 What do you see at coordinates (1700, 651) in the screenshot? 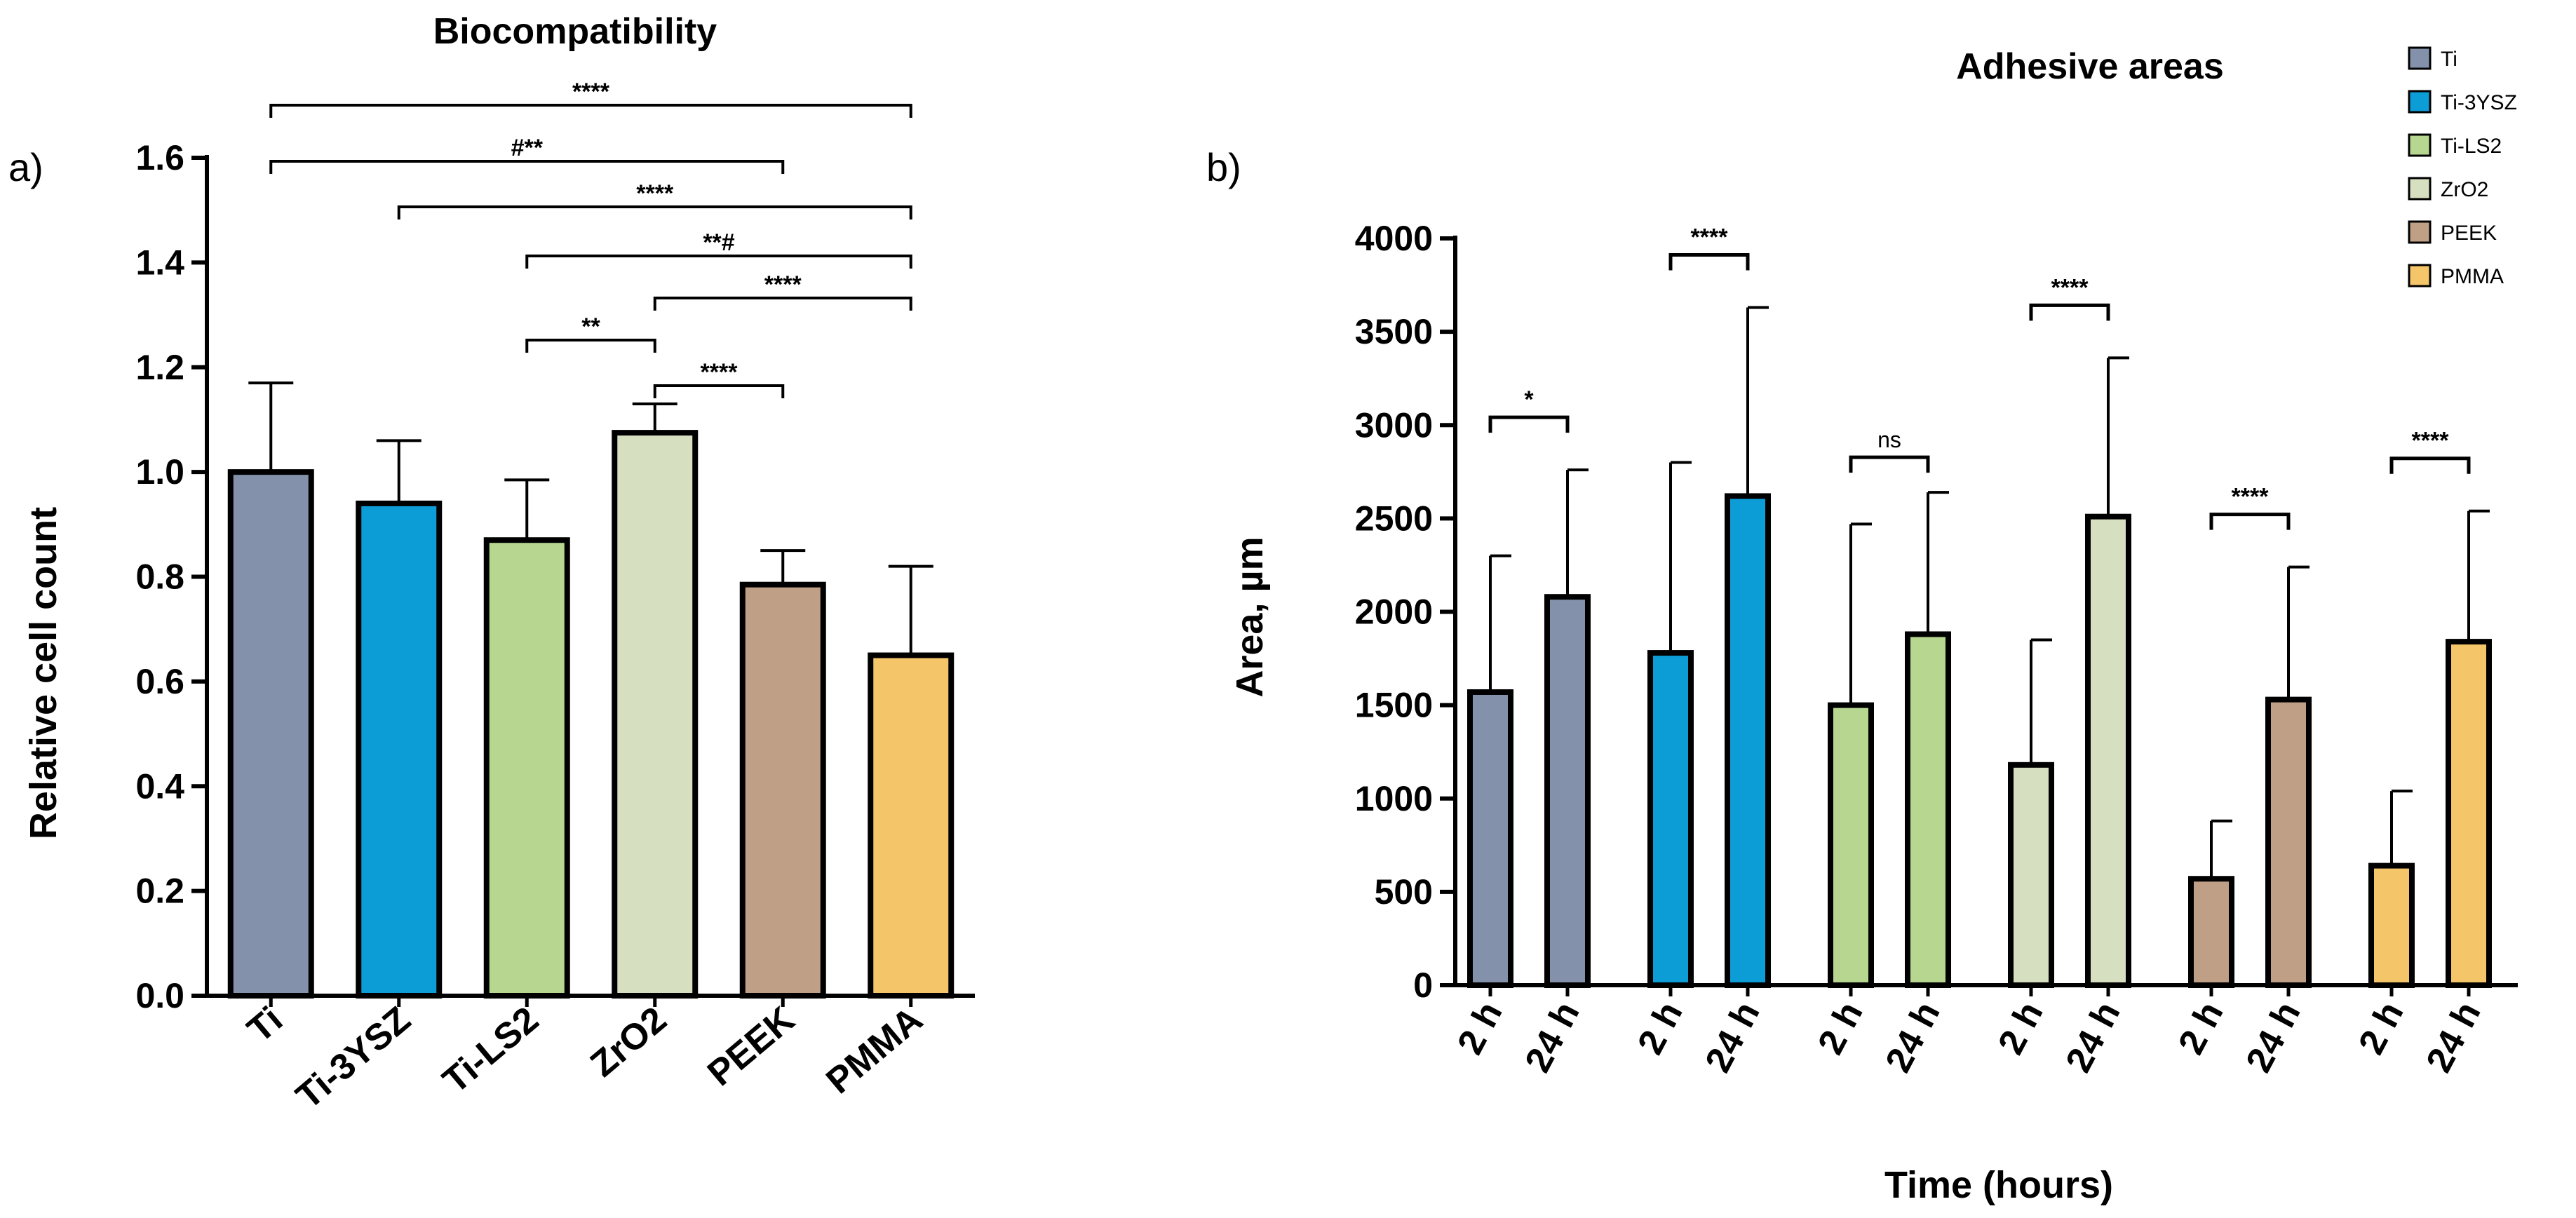
I see `group-ti-3ysz: 2 h 24 h ****` at bounding box center [1700, 651].